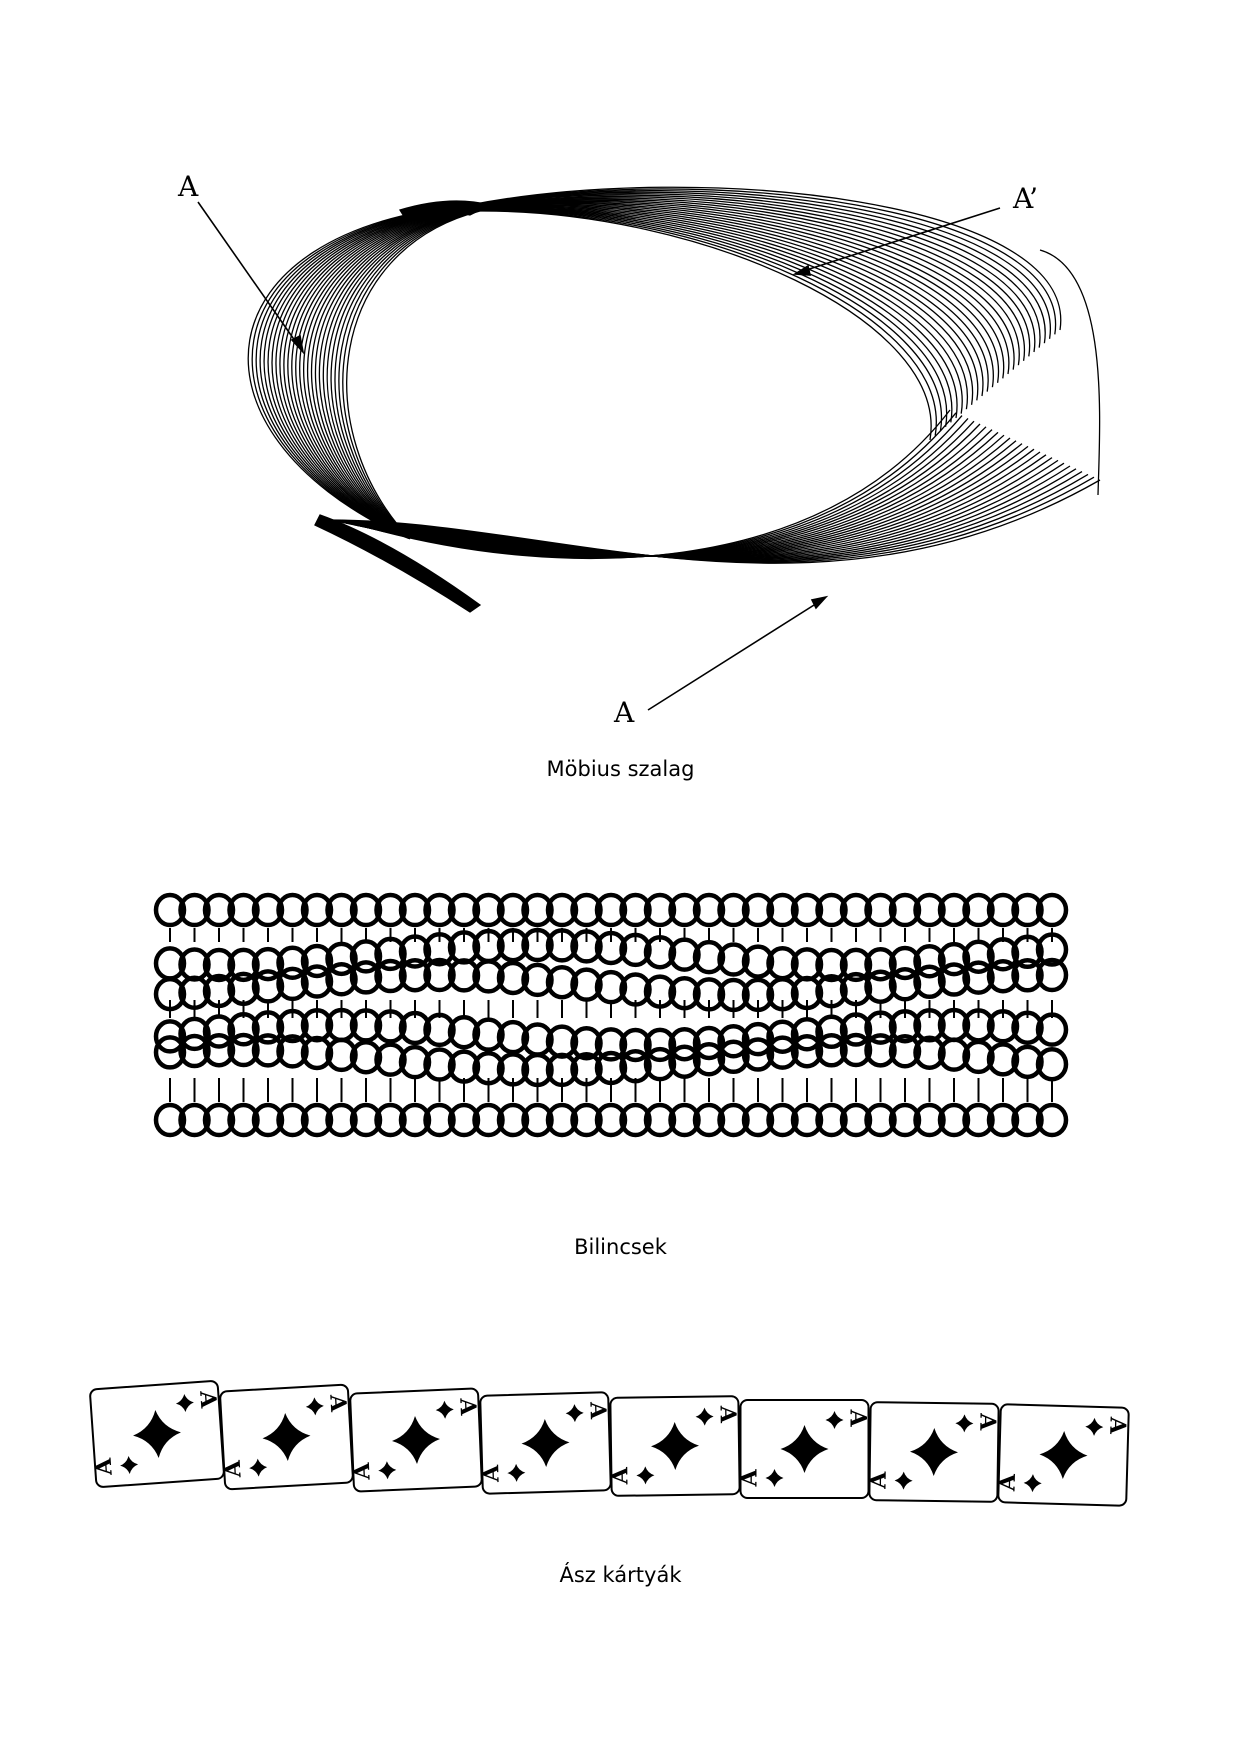 The width and height of the screenshot is (1241, 1755). Describe the element at coordinates (445, 209) in the screenshot. I see `mobius-top-twist` at that location.